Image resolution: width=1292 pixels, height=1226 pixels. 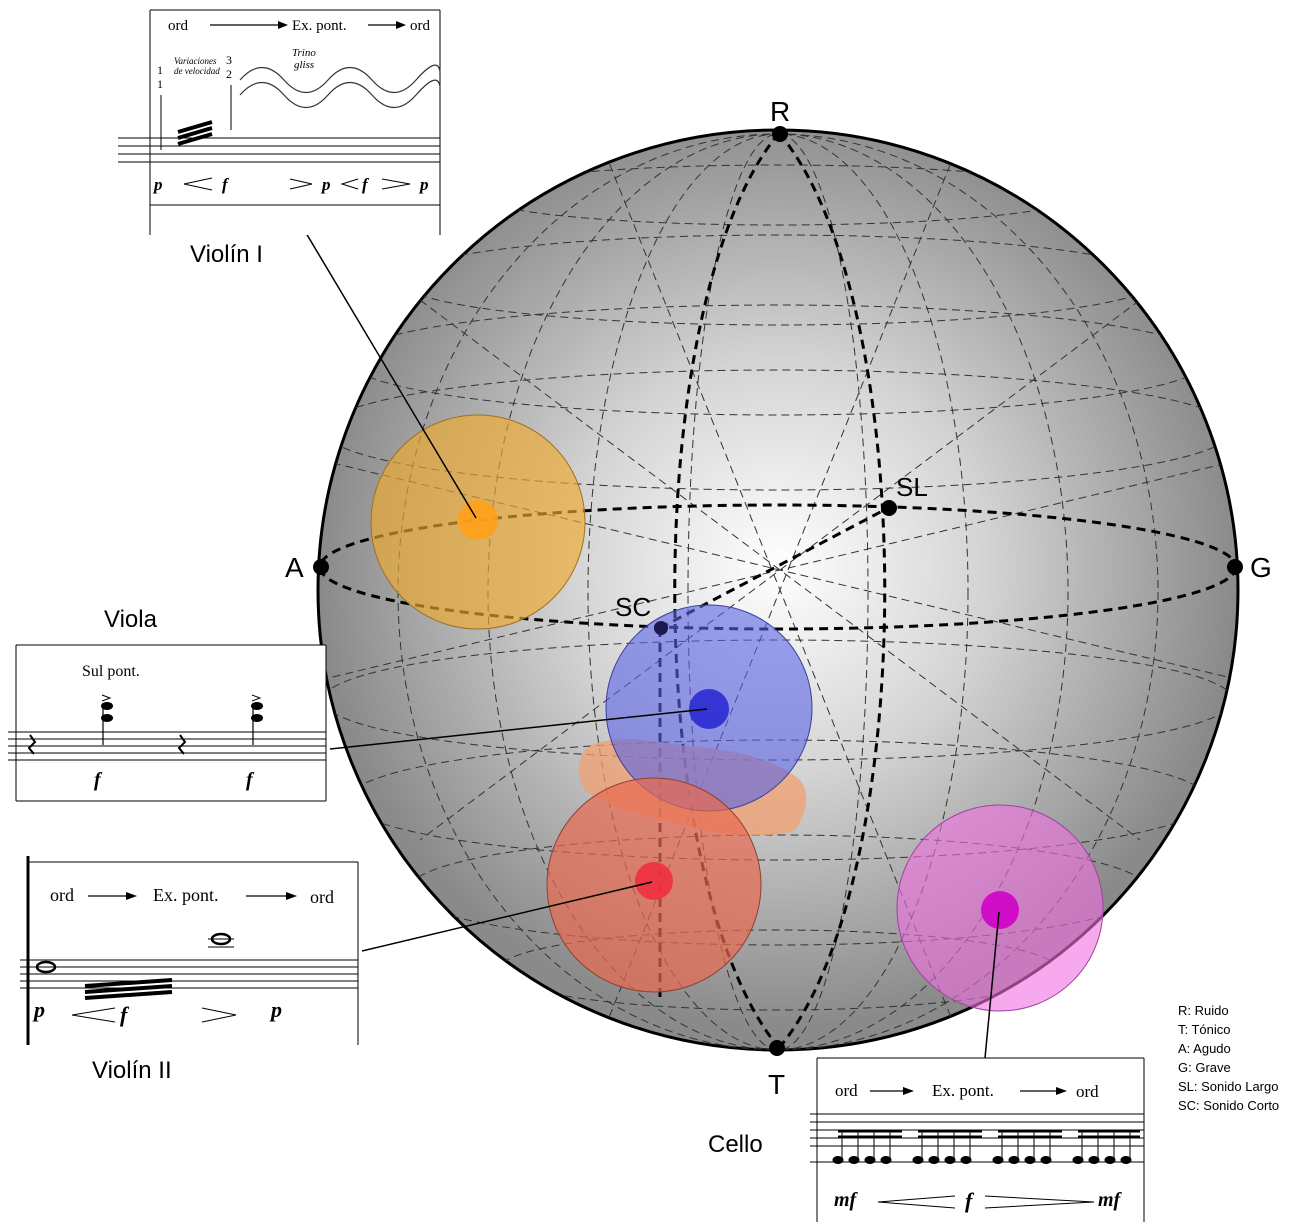 I want to click on v1-var-line2: de velocidad, so click(x=197, y=71).